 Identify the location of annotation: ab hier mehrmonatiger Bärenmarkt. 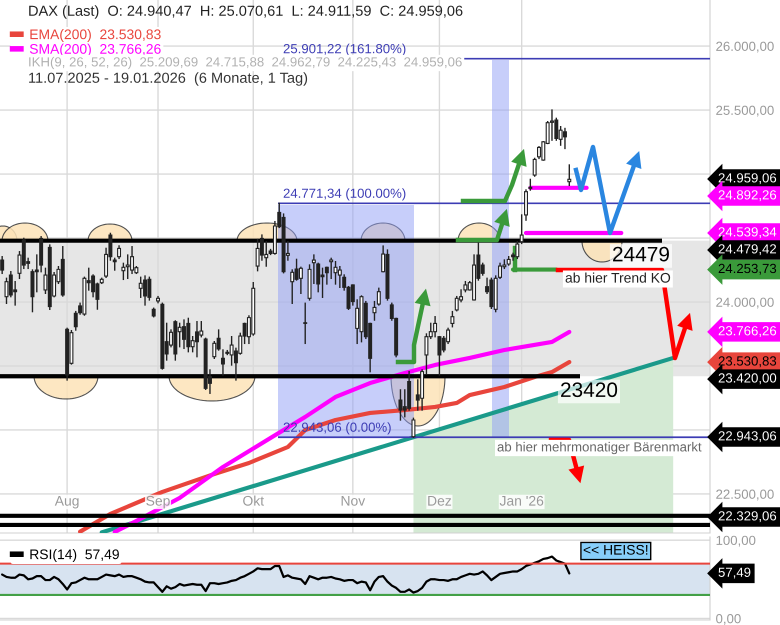
(600, 448).